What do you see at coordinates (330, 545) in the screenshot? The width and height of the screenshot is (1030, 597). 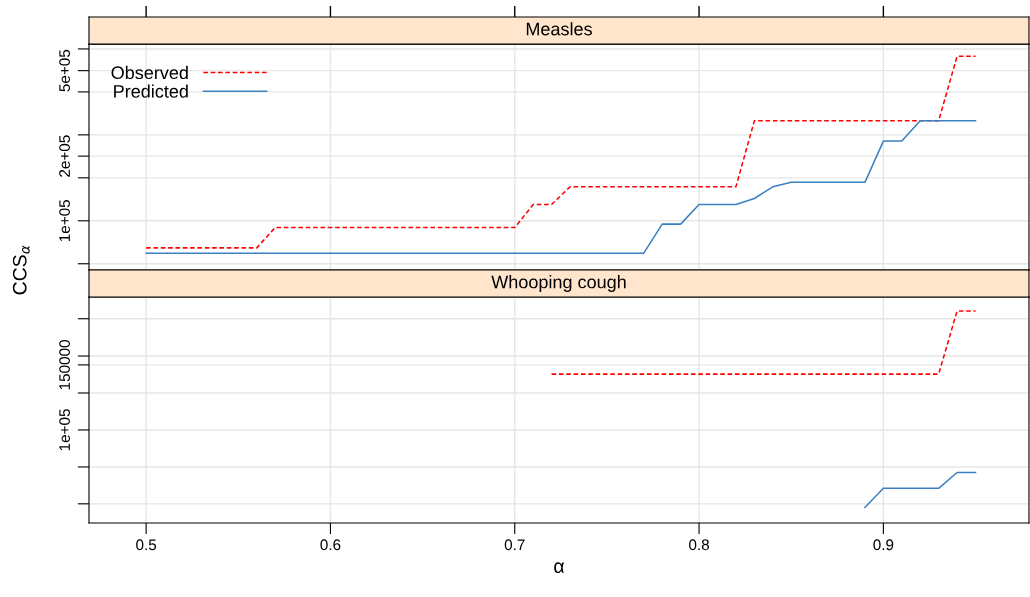 I see `x-tick-label: 0.6` at bounding box center [330, 545].